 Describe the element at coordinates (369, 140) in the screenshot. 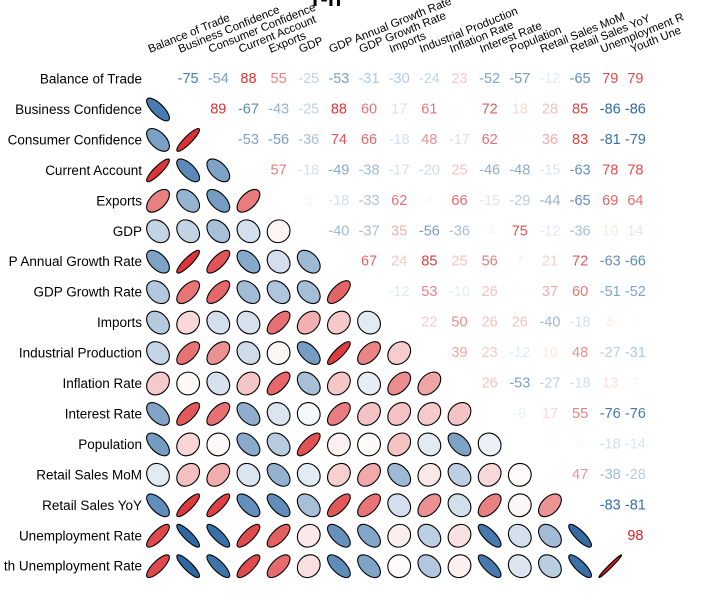

I see `correlation-value: 66` at that location.